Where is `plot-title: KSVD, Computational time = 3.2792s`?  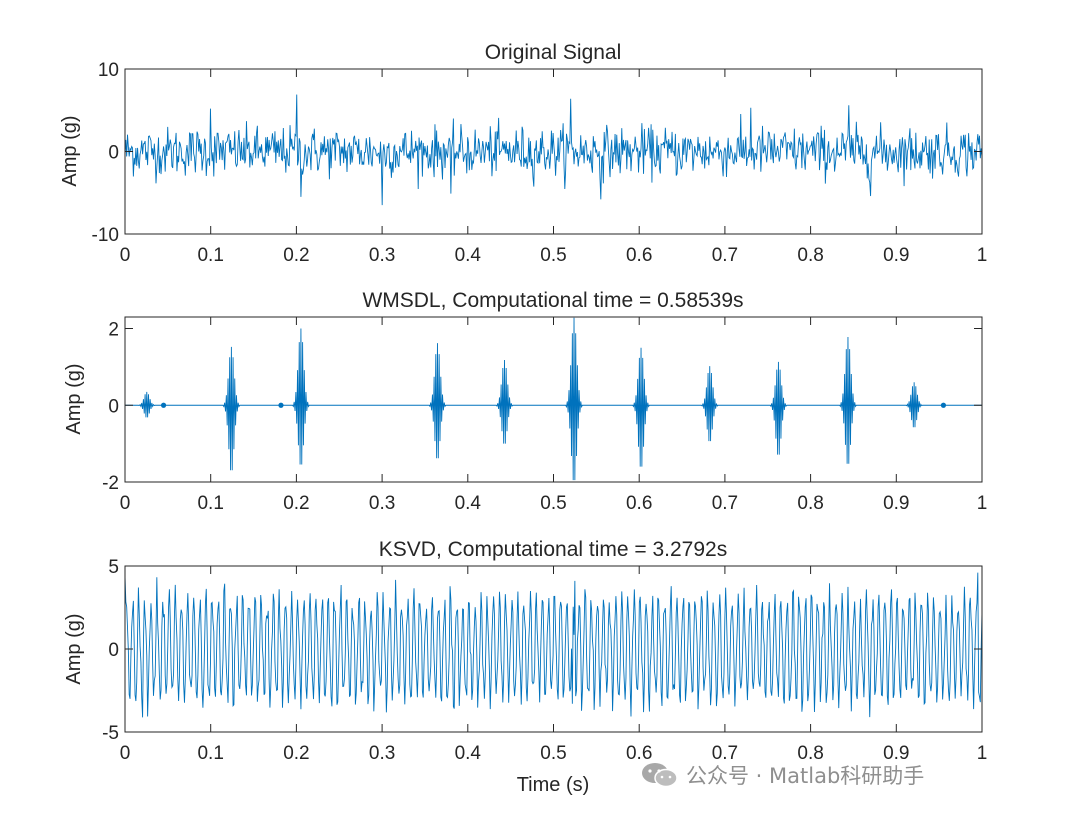
plot-title: KSVD, Computational time = 3.2792s is located at coordinates (553, 549).